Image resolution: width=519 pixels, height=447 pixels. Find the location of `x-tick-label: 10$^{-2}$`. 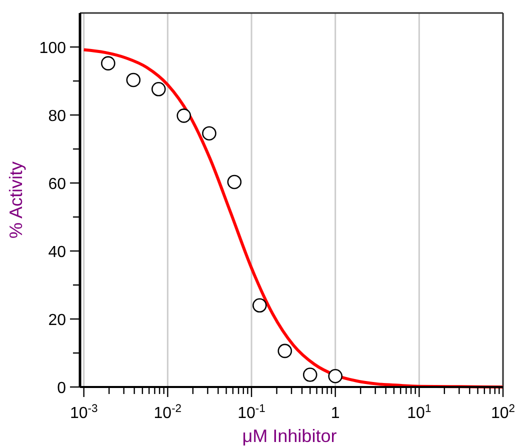

x-tick-label: 10$^{-2}$ is located at coordinates (168, 412).